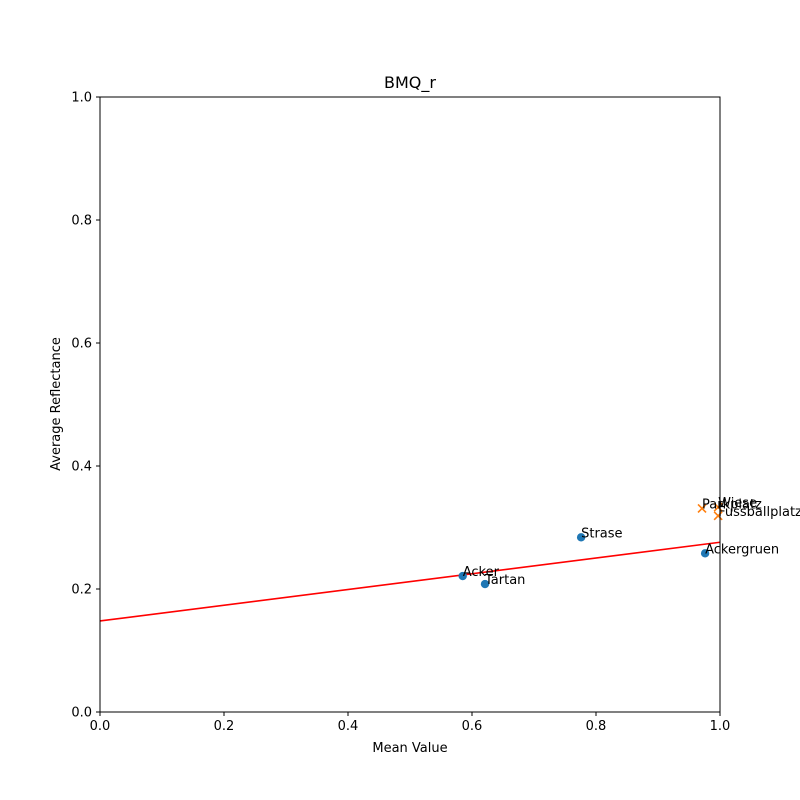 This screenshot has width=800, height=800. Describe the element at coordinates (81, 98) in the screenshot. I see `y-tick-label: 1.0` at that location.